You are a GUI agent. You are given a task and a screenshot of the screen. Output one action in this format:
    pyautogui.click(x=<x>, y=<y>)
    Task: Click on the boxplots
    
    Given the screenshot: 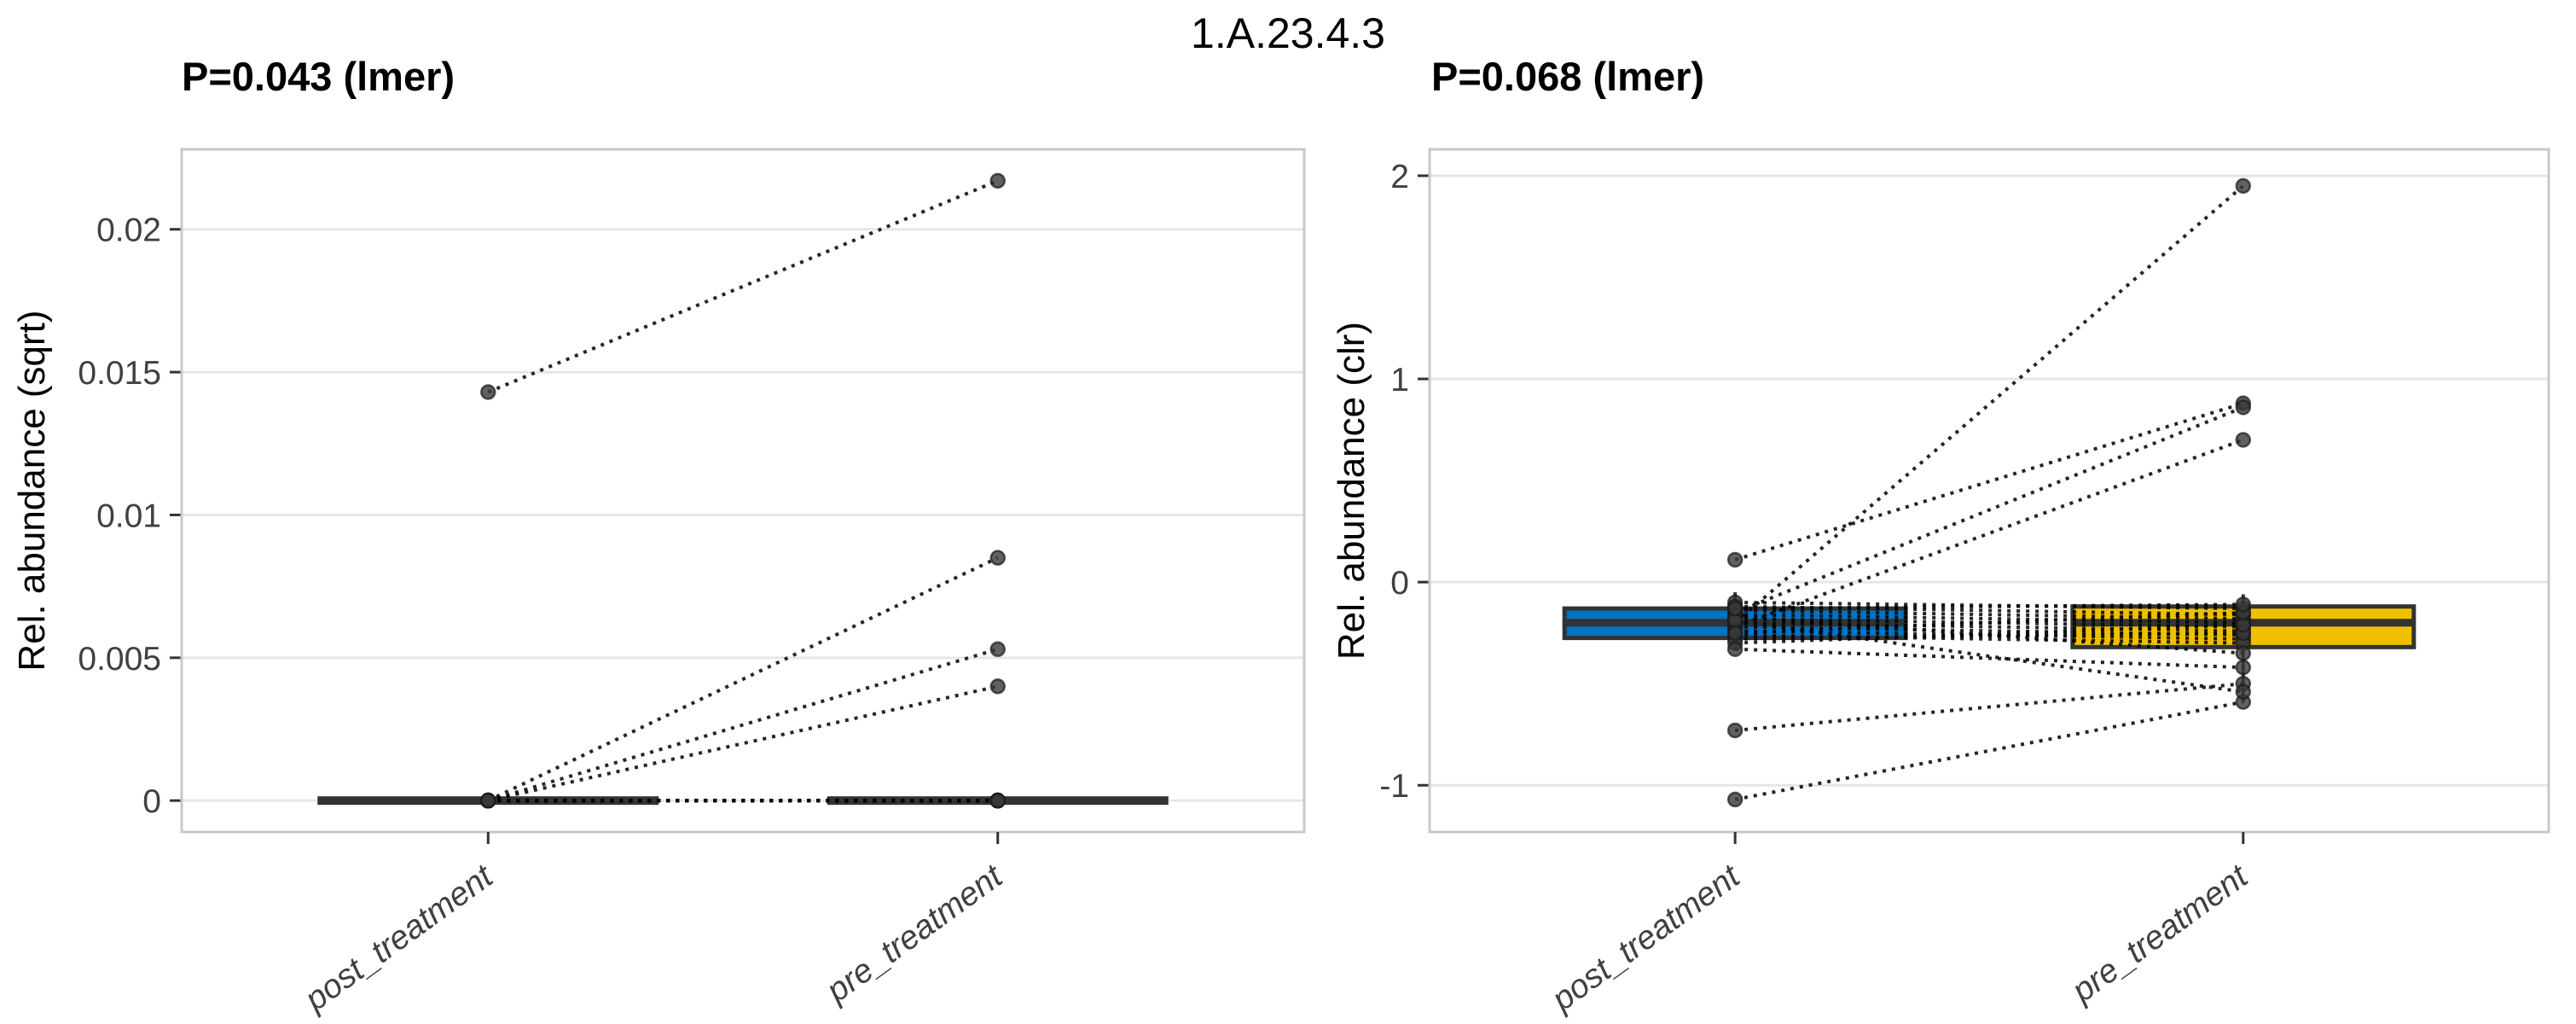 What is the action you would take?
    pyautogui.click(x=1989, y=647)
    